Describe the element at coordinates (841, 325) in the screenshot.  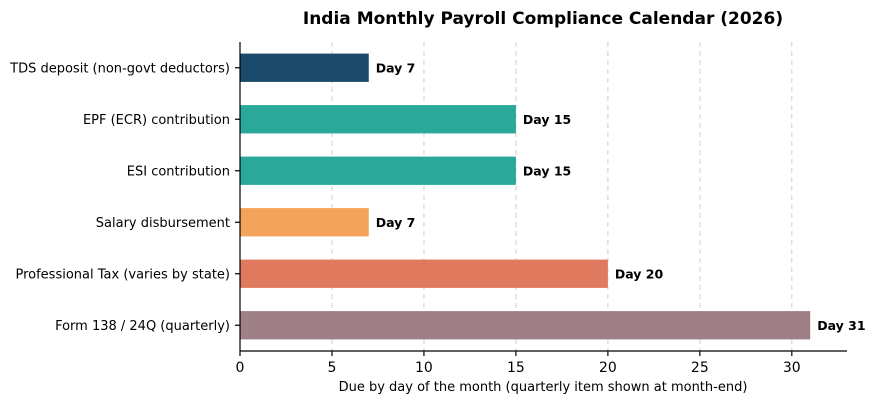
I see `data-label: Day 31` at that location.